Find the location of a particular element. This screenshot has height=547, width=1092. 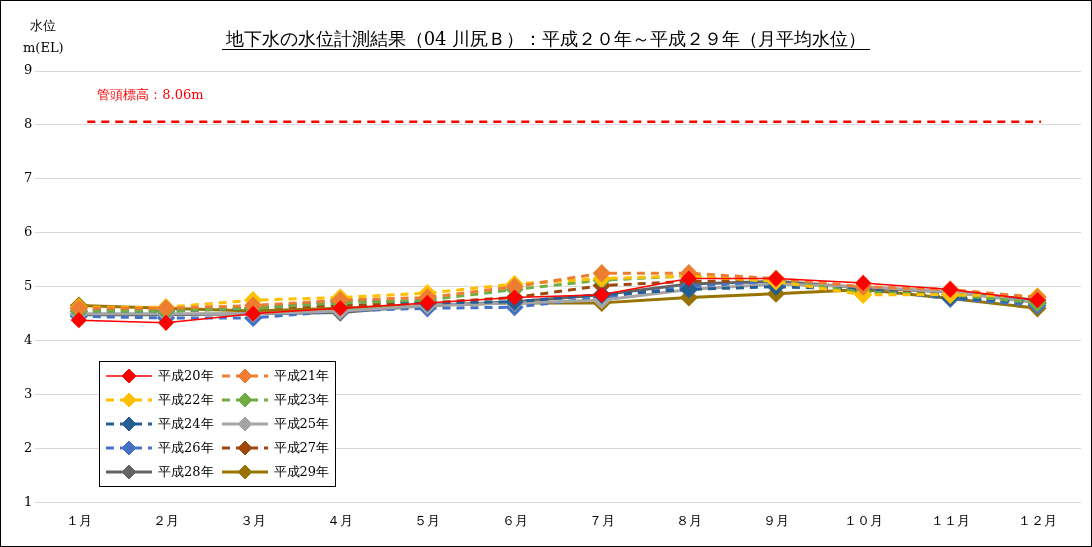

y-tick-label: 4 is located at coordinates (28, 339).